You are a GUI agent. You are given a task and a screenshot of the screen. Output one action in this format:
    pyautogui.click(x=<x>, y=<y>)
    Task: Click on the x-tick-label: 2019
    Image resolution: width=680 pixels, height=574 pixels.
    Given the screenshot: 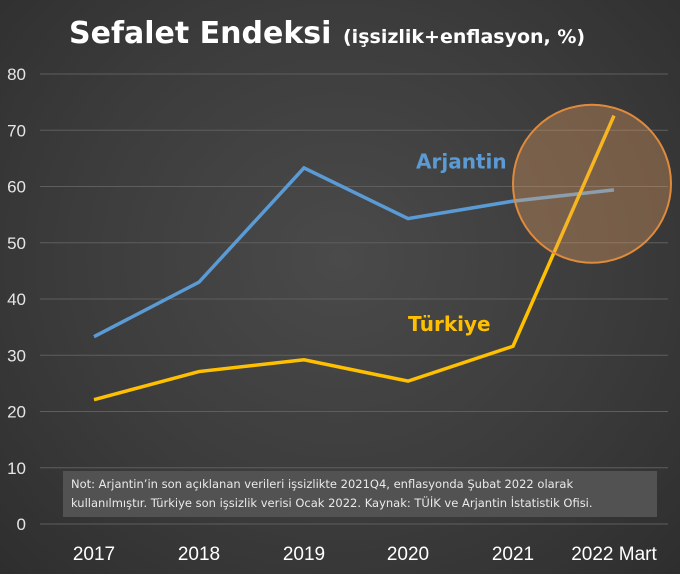 What is the action you would take?
    pyautogui.click(x=304, y=554)
    